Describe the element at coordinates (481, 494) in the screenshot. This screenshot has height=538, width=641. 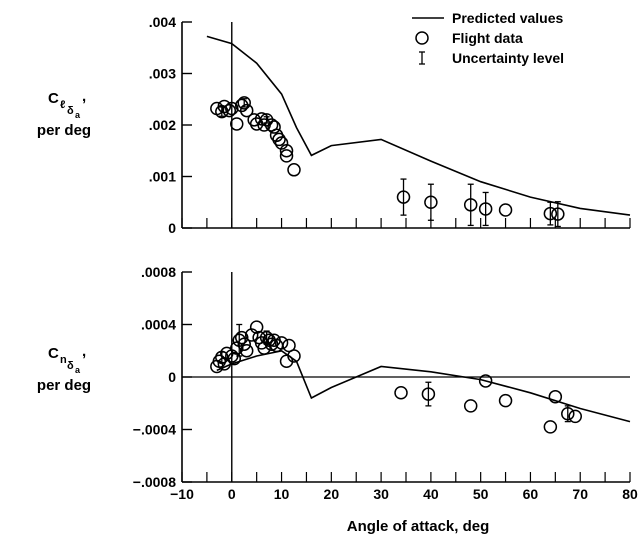
I see `x-tick-label: 50` at that location.